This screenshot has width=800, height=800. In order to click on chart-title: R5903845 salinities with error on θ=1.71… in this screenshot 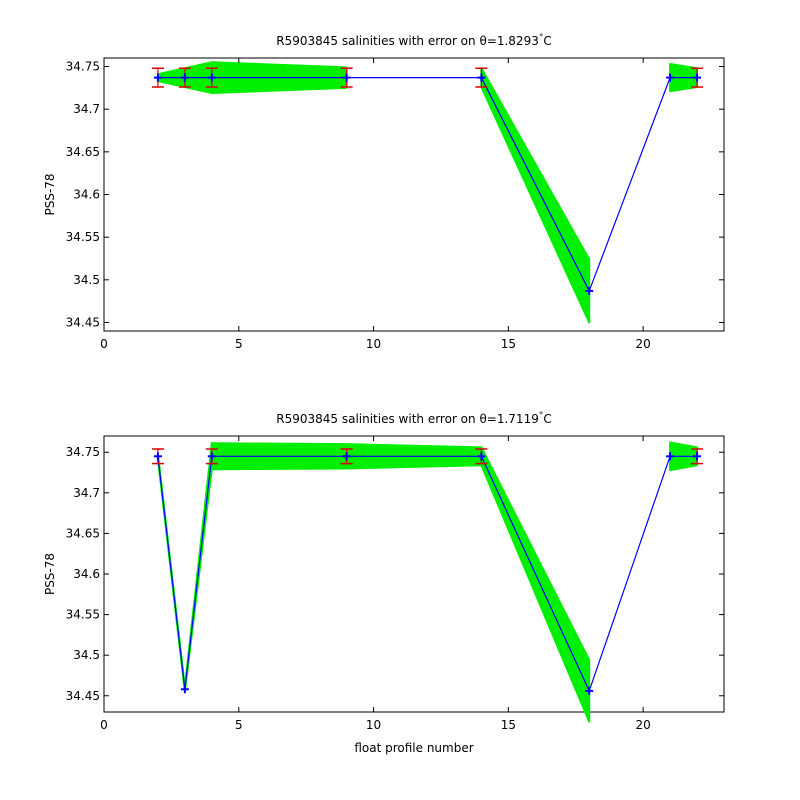, I will do `click(413, 418)`.